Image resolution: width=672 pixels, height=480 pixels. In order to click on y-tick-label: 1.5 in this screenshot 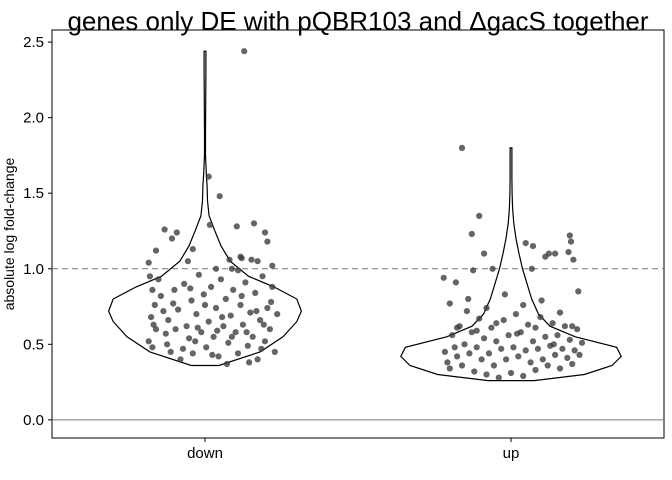, I will do `click(33, 193)`.